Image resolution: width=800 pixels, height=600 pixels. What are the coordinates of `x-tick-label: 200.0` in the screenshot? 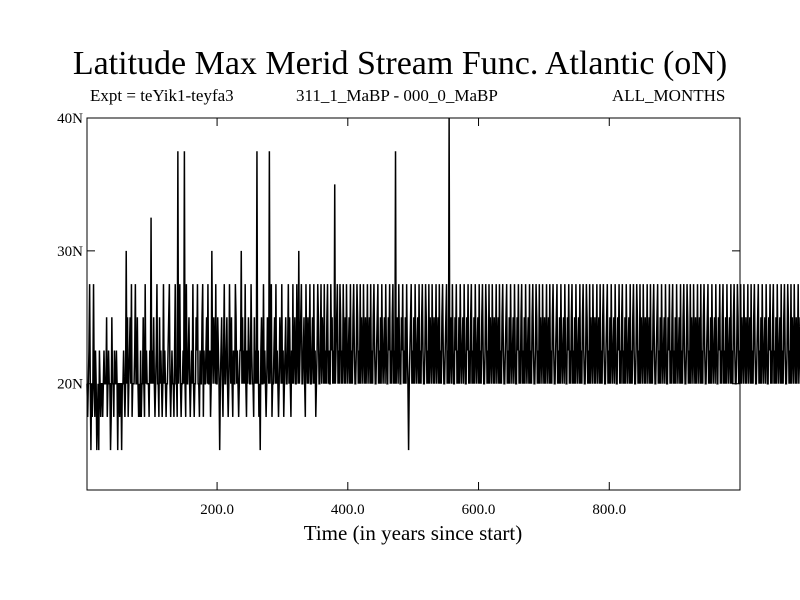 It's located at (217, 510).